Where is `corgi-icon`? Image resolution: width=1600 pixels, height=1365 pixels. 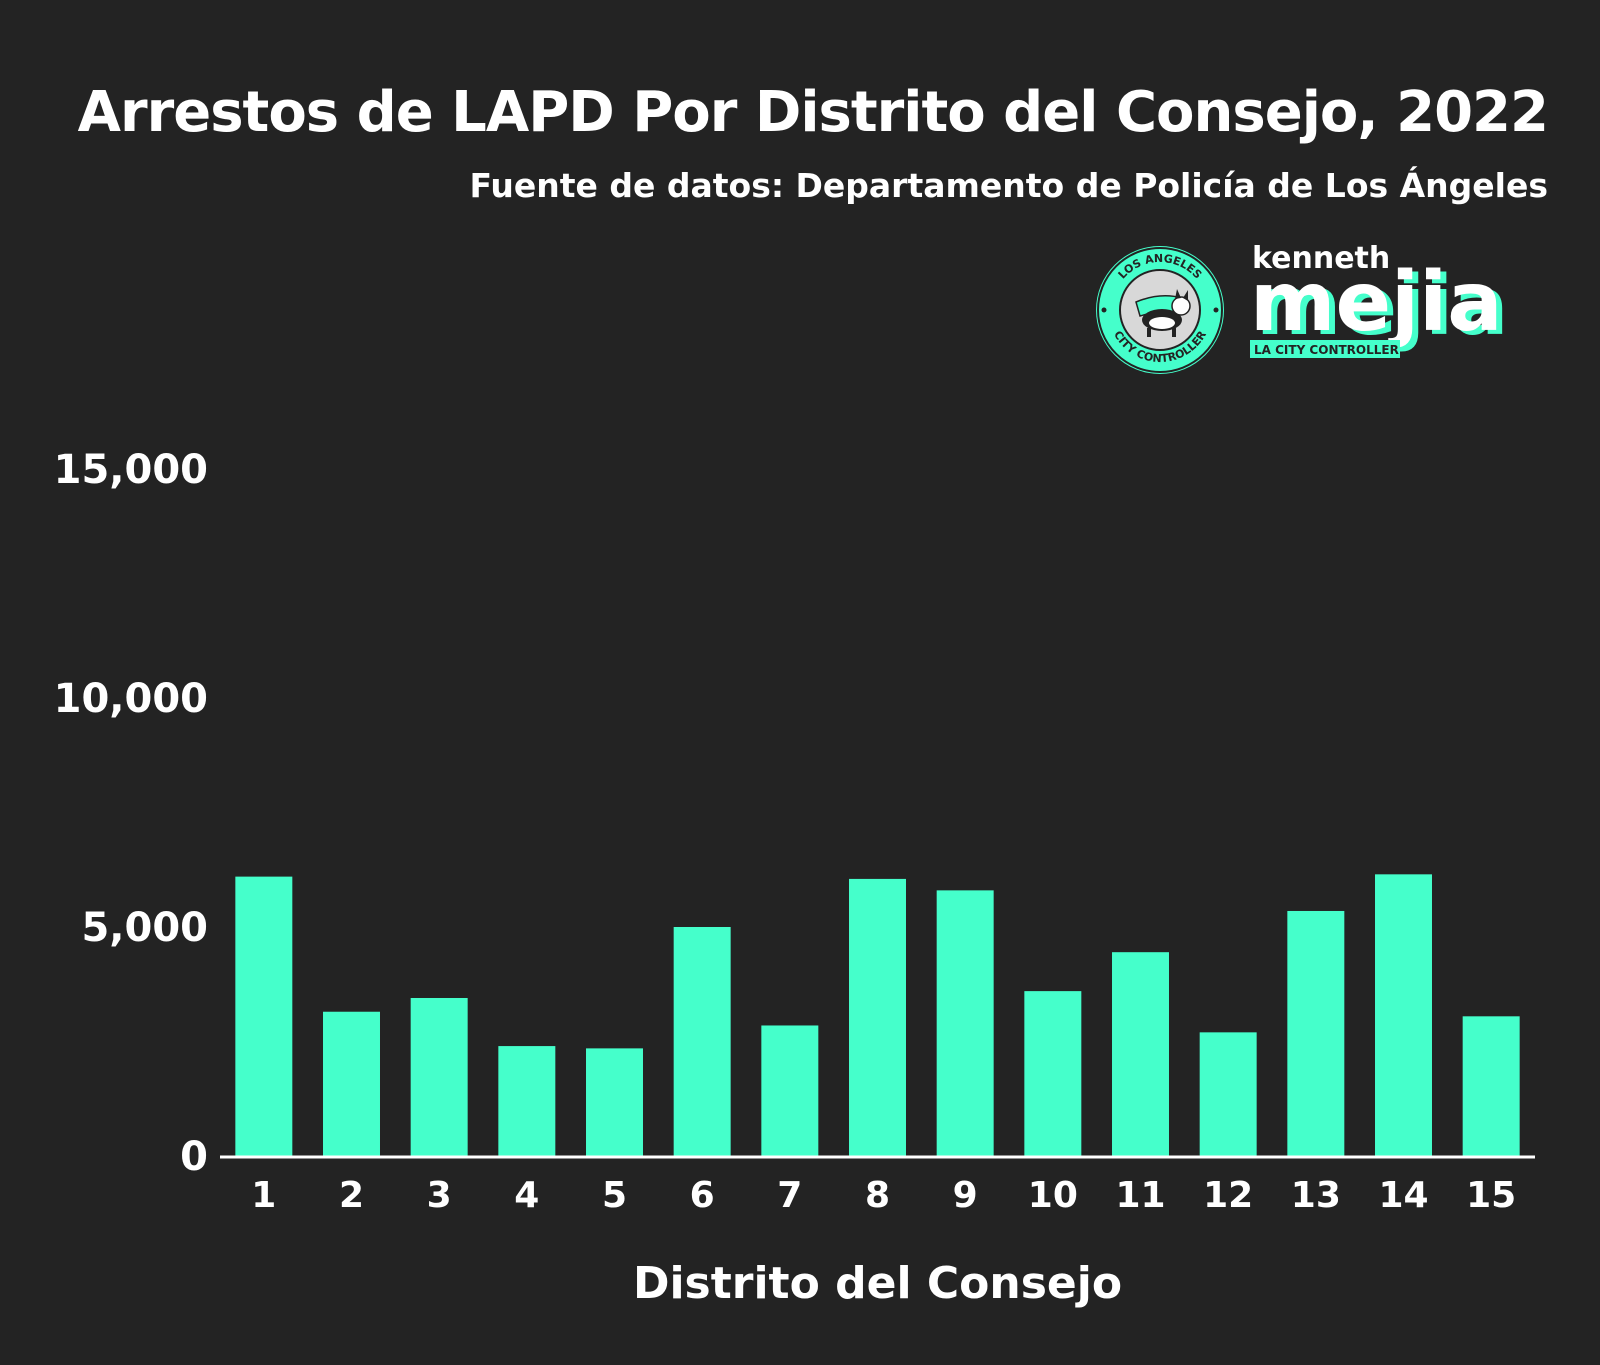
corgi-icon is located at coordinates (1163, 313).